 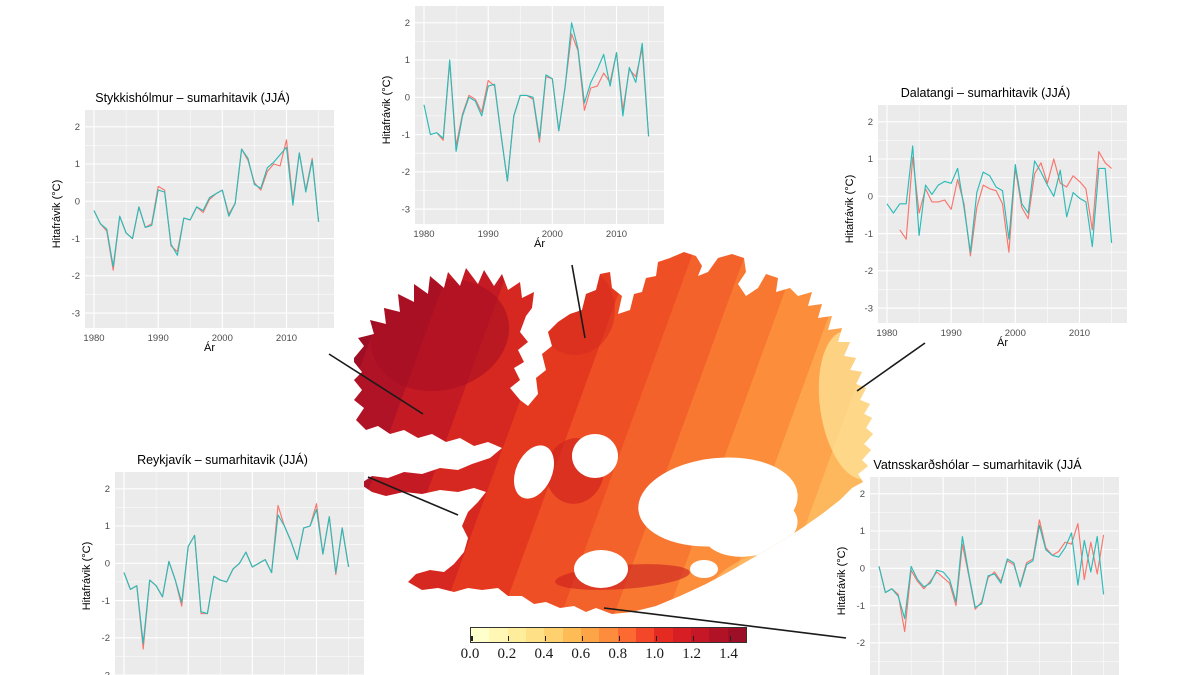 I want to click on map-dark-band-northwest, so click(x=440, y=335).